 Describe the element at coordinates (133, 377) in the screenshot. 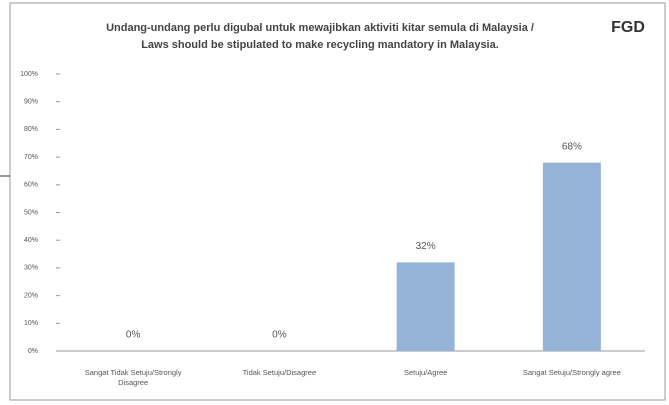

I see `x-tick-label: Sangat Tidak Setuju/Strongly Disagree` at that location.